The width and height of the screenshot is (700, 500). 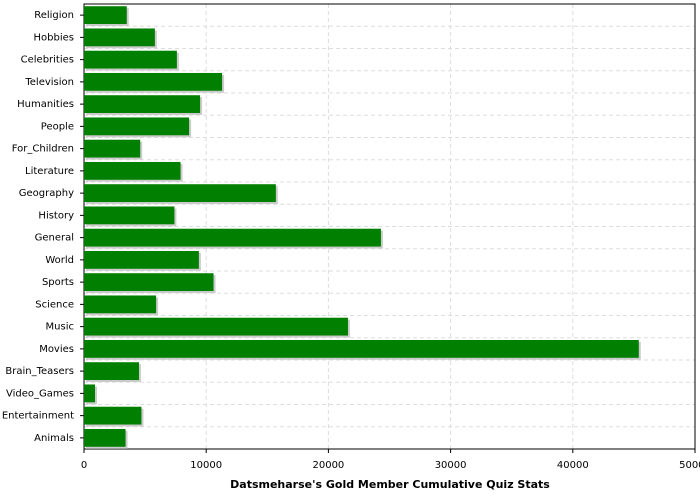 I want to click on y-tick-label: Animals, so click(x=54, y=438).